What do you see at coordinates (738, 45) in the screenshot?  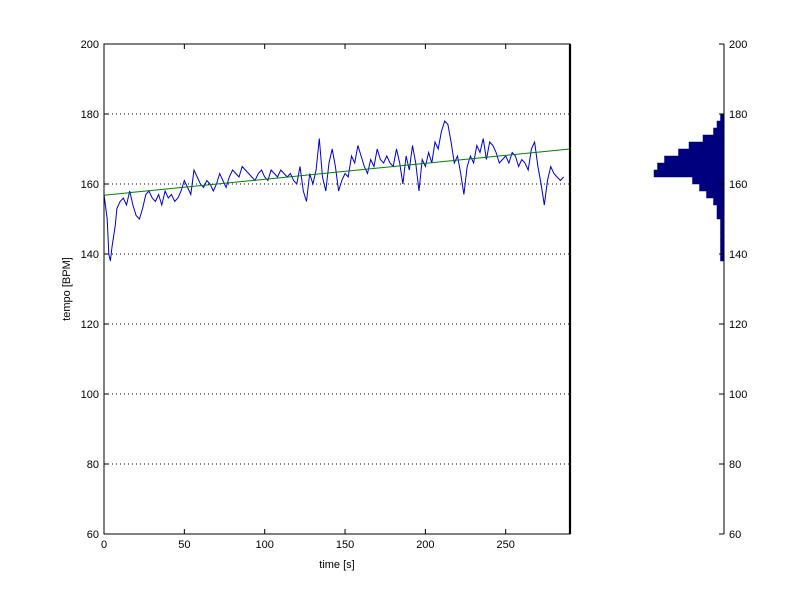 I see `histogram-tick-label: 200` at bounding box center [738, 45].